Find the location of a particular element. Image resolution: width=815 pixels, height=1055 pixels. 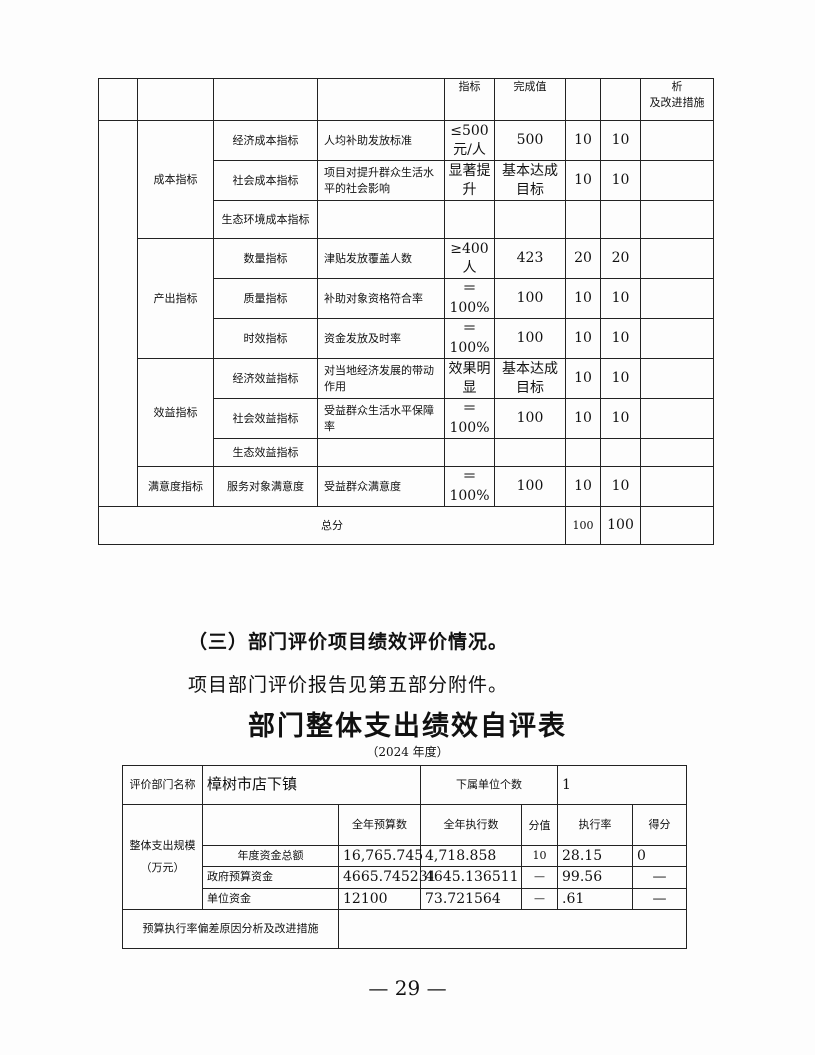

target-cell: 显著提升 is located at coordinates (469, 180).